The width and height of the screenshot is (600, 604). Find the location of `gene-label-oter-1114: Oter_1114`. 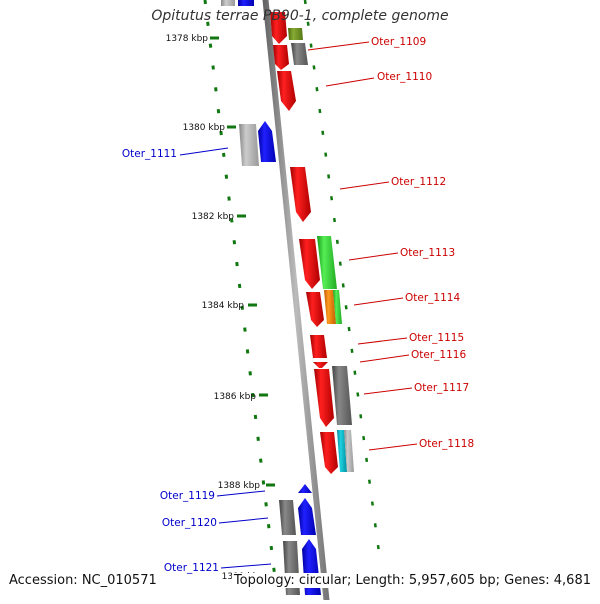

gene-label-oter-1114: Oter_1114 is located at coordinates (432, 298).